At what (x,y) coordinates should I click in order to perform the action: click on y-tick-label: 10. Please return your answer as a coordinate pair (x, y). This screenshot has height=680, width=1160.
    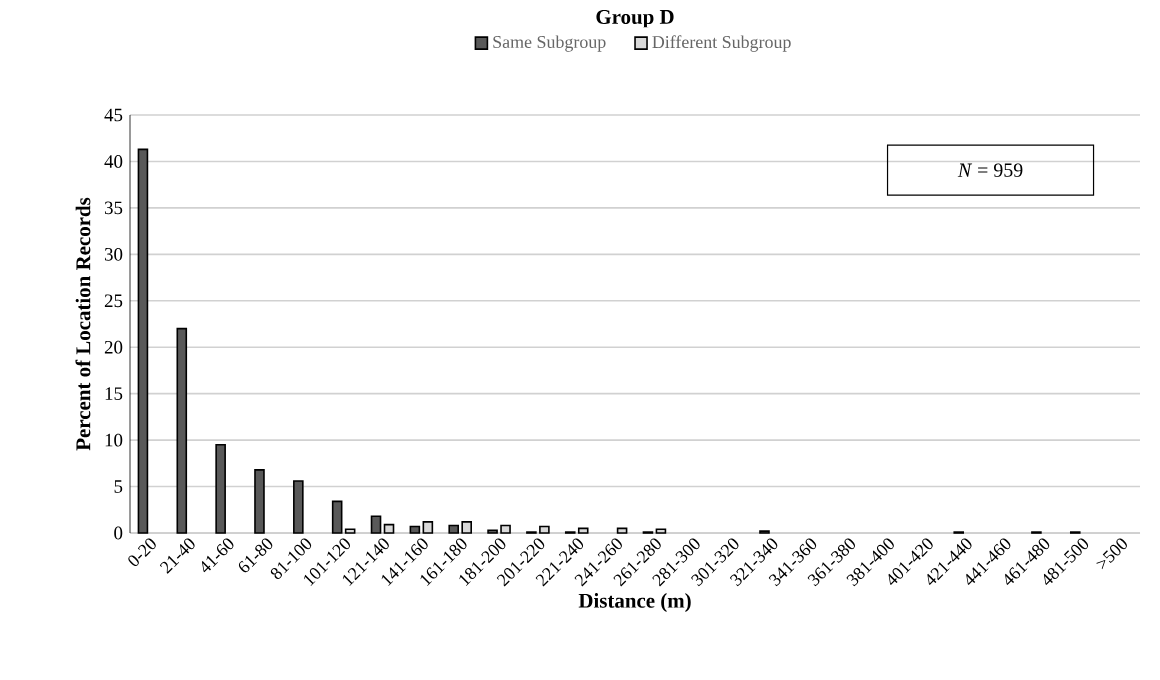
    Looking at the image, I should click on (114, 440).